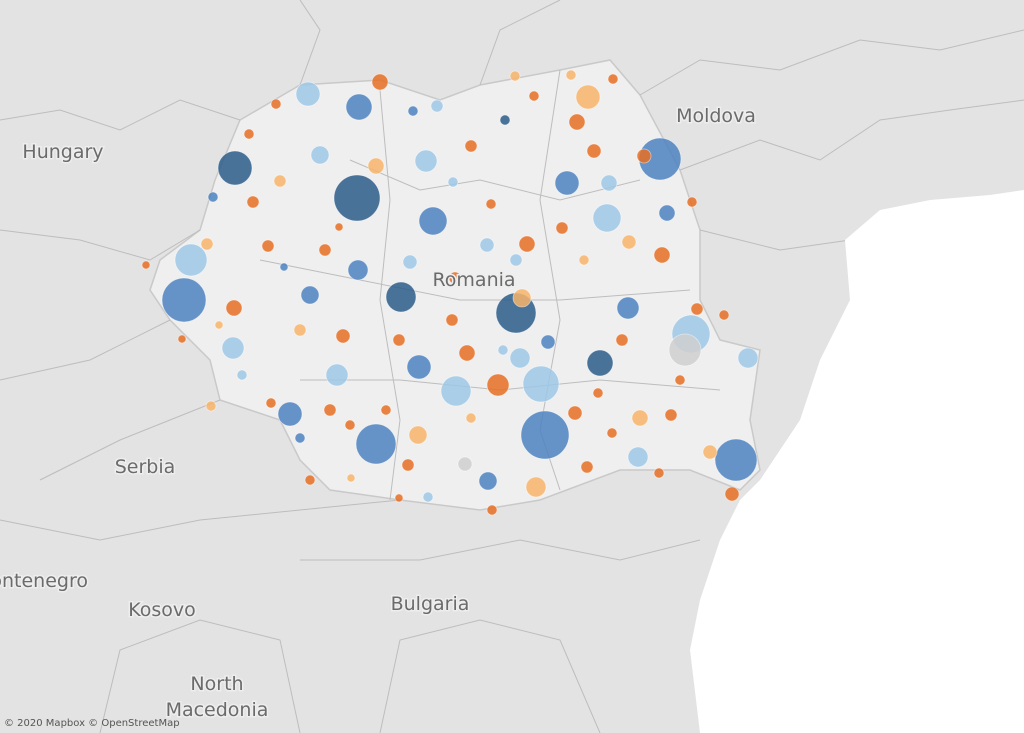 The width and height of the screenshot is (1024, 733). I want to click on country-label: Moldova, so click(716, 116).